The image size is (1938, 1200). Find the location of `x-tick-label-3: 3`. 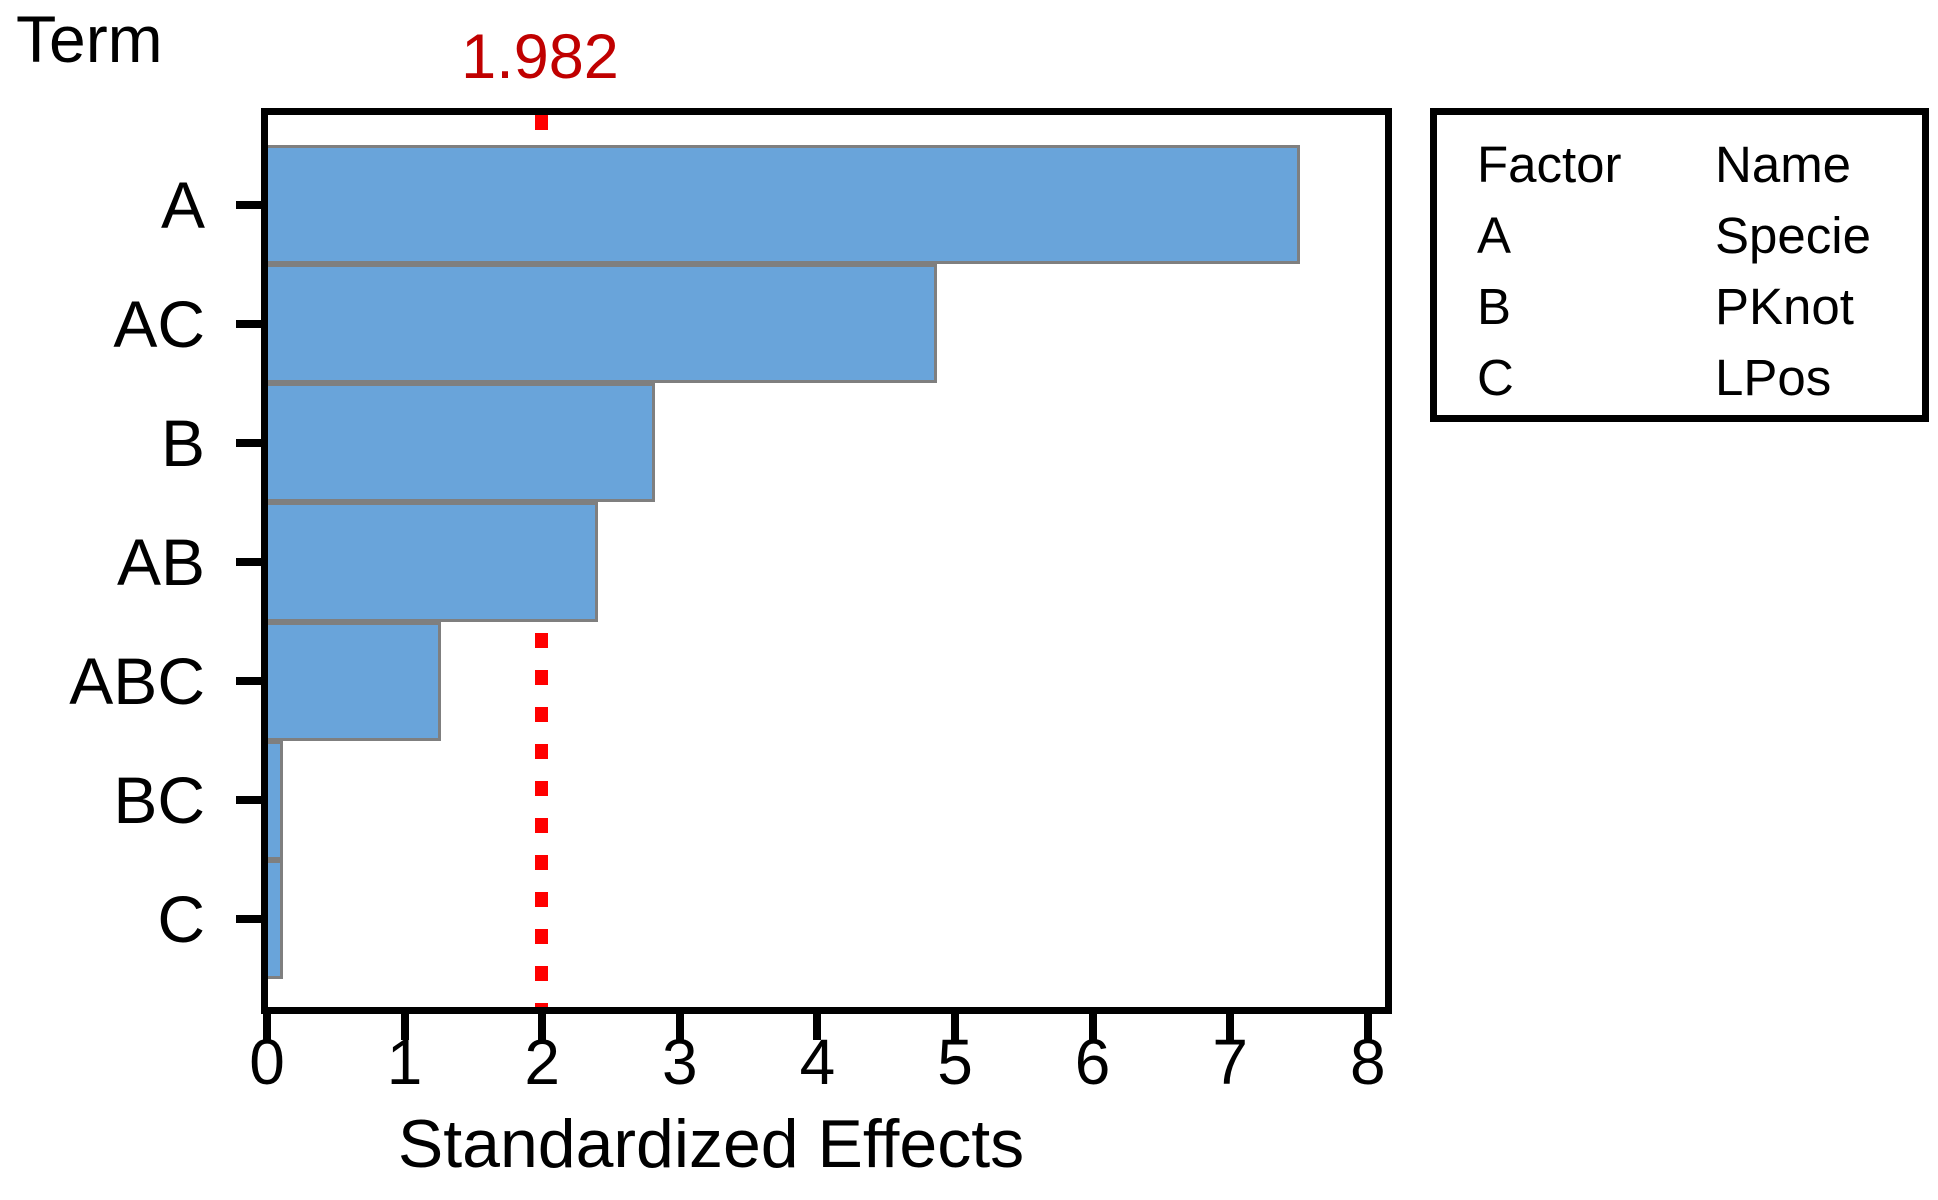

x-tick-label-3: 3 is located at coordinates (680, 1062).